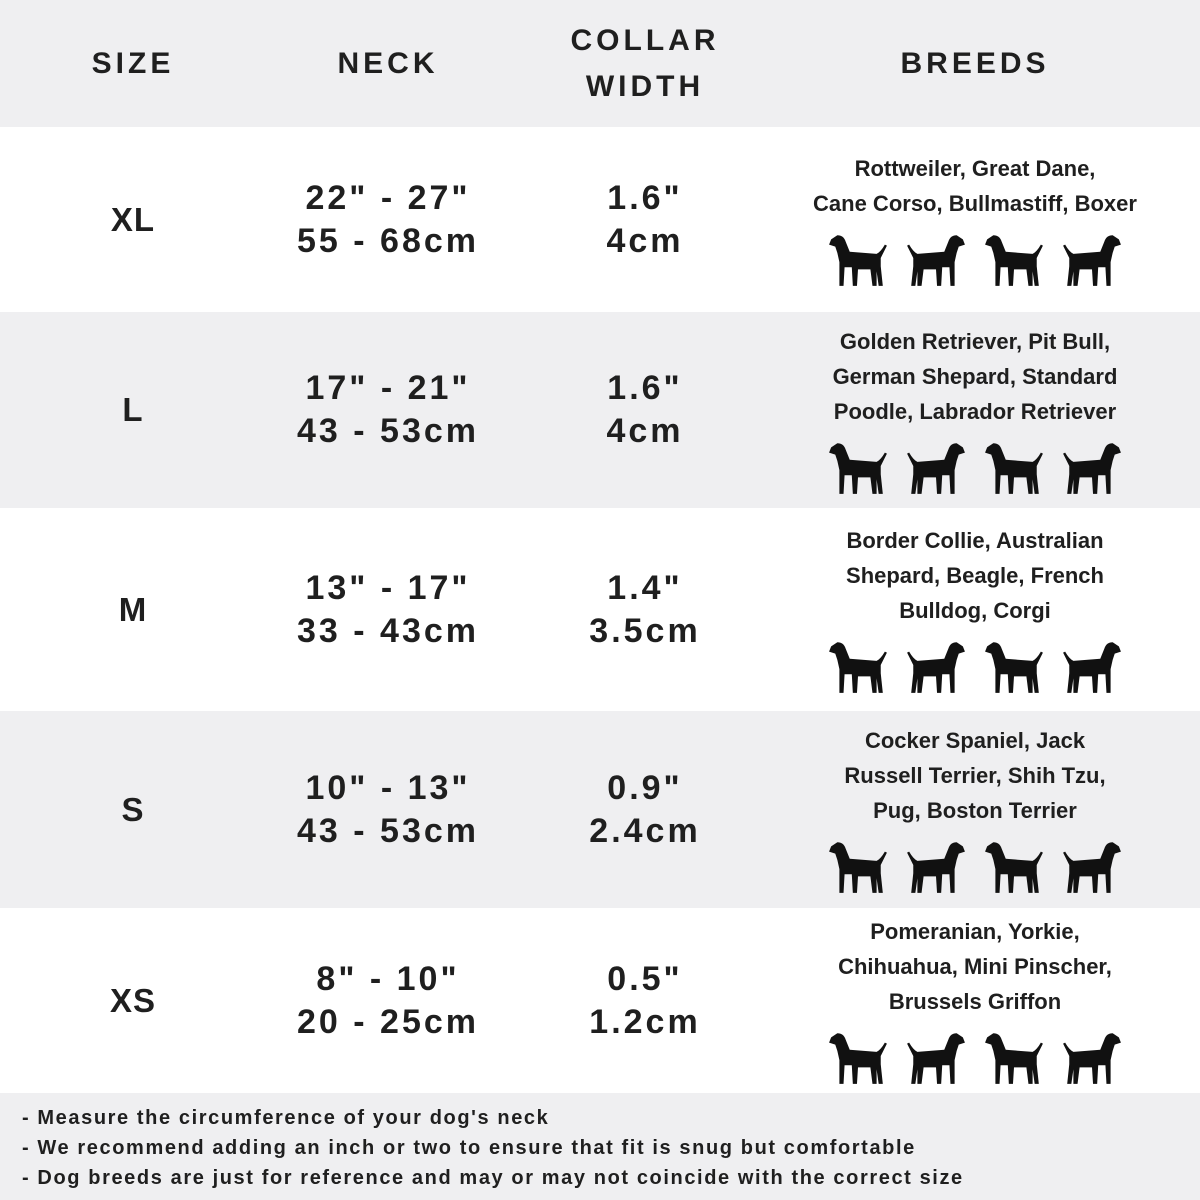 This screenshot has width=1200, height=1200. What do you see at coordinates (388, 587) in the screenshot?
I see `neck-inches: 13" - 17"` at bounding box center [388, 587].